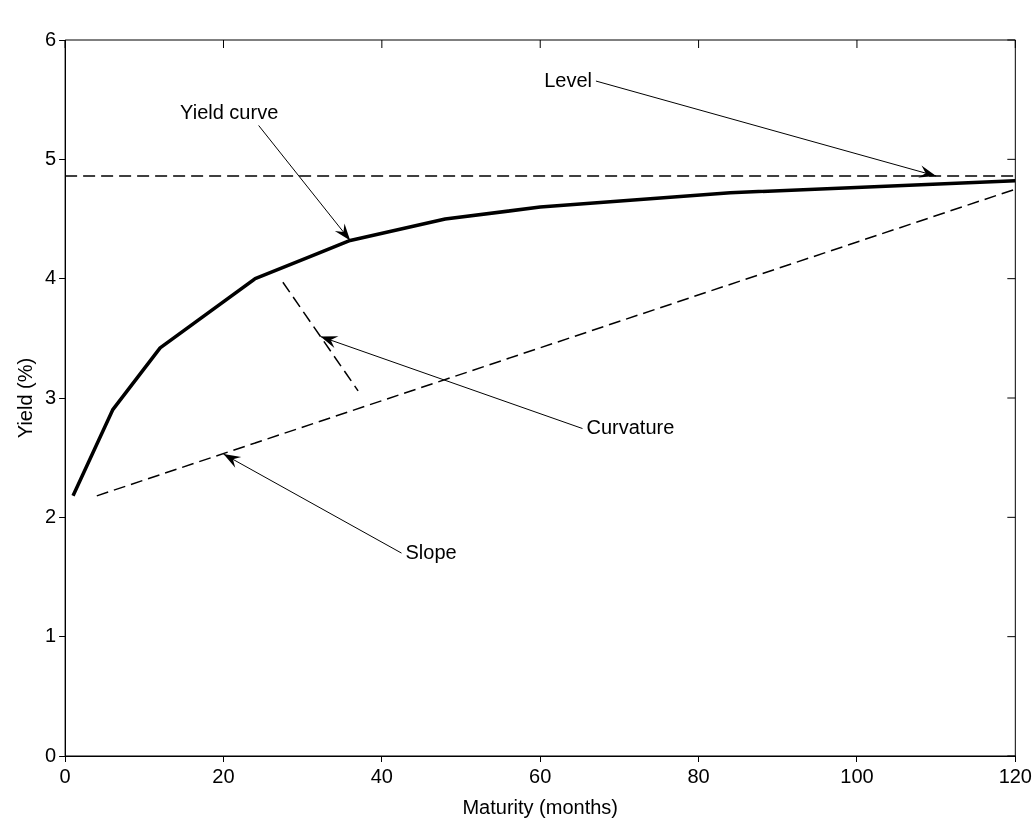 The height and width of the screenshot is (829, 1035). What do you see at coordinates (51, 157) in the screenshot?
I see `y-tick-label: 5` at bounding box center [51, 157].